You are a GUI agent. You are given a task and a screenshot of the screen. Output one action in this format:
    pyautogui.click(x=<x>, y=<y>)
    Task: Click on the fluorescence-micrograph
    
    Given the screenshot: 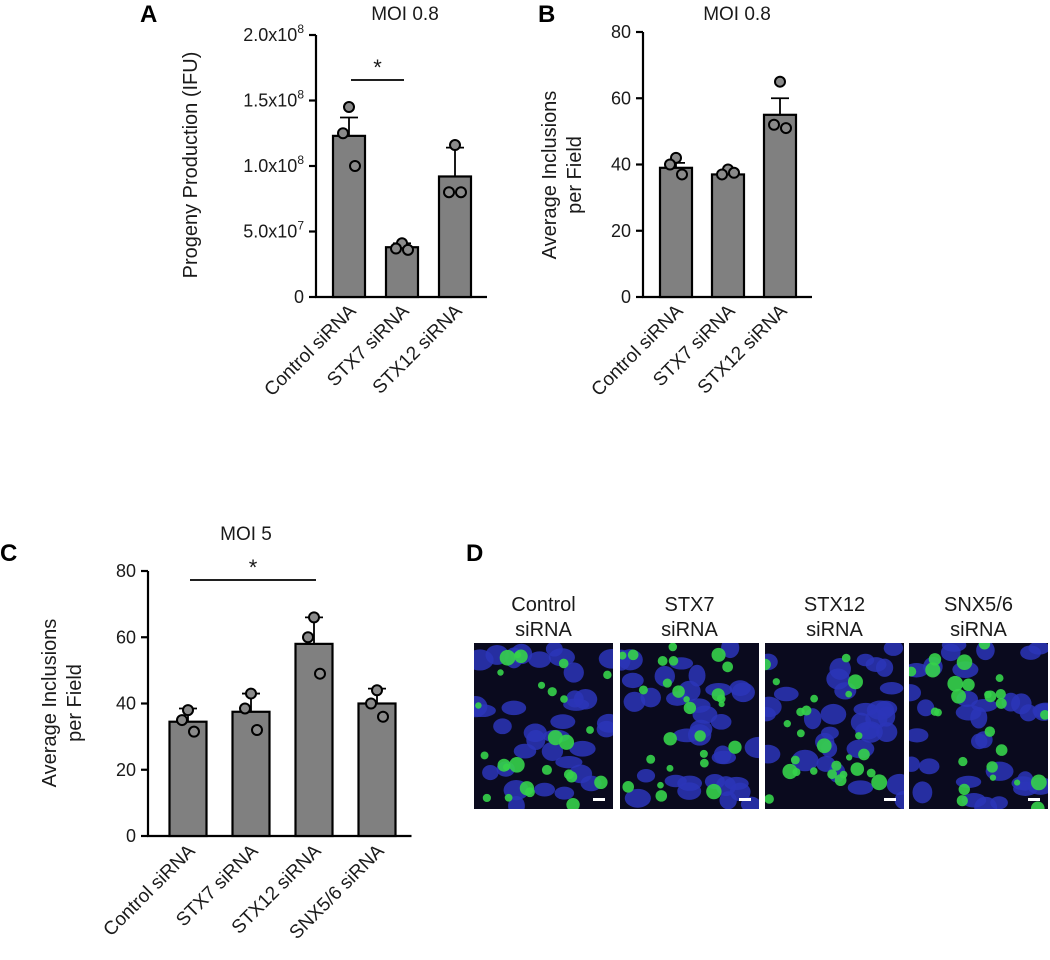 What is the action you would take?
    pyautogui.click(x=543, y=726)
    